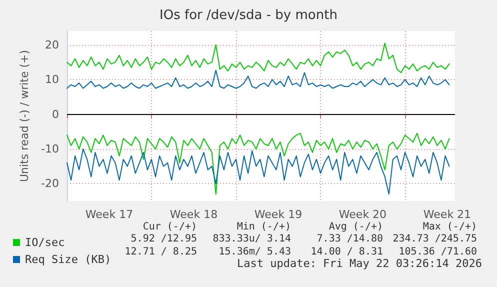 The width and height of the screenshot is (497, 287). Describe the element at coordinates (194, 214) in the screenshot. I see `x-tick-label: Week 18` at that location.